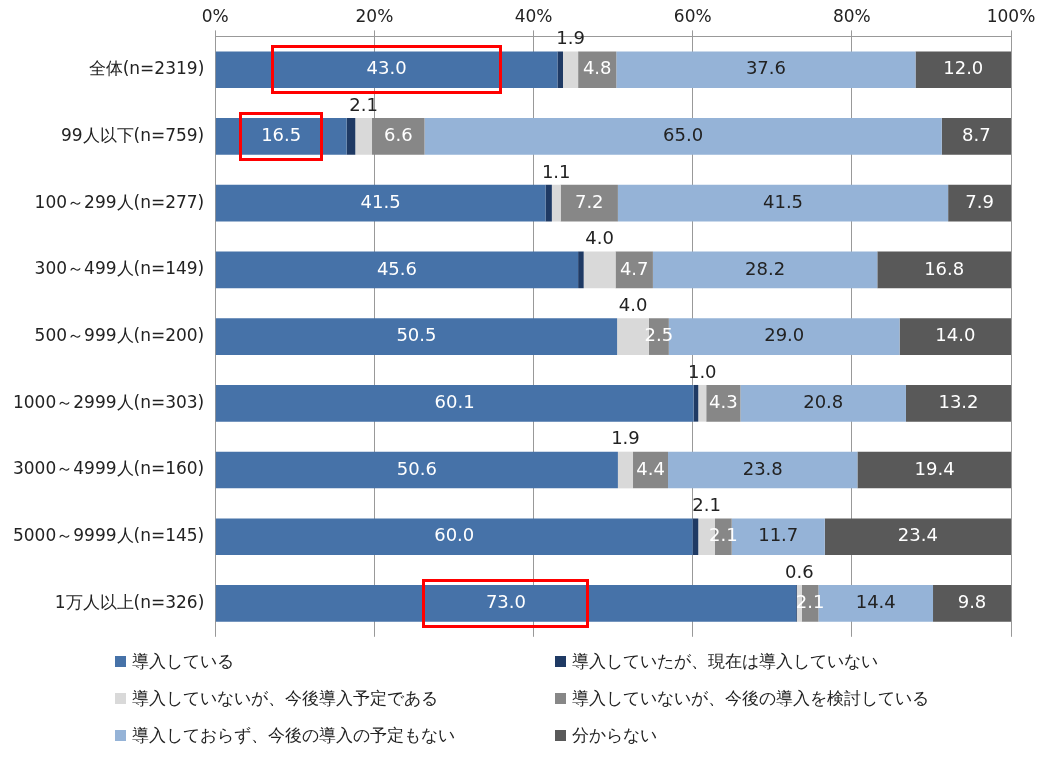 This screenshot has width=1041, height=773. Describe the element at coordinates (723, 401) in the screenshot. I see `data-label: 4.3` at that location.